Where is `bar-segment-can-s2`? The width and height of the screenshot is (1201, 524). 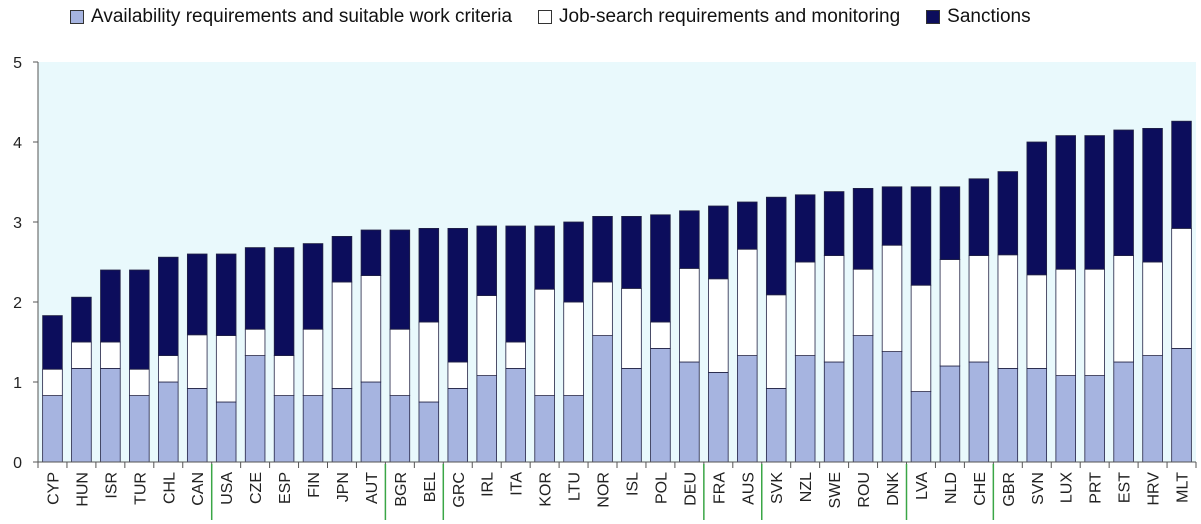 bar-segment-can-s2 is located at coordinates (197, 294).